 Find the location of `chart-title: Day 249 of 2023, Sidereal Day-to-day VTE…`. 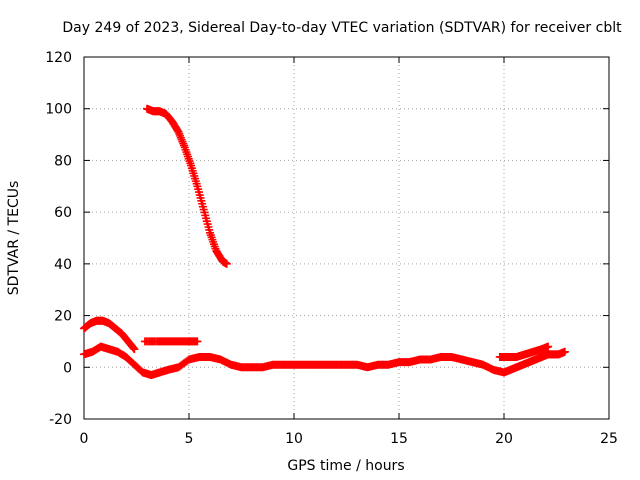

chart-title: Day 249 of 2023, Sidereal Day-to-day VTE… is located at coordinates (342, 28).